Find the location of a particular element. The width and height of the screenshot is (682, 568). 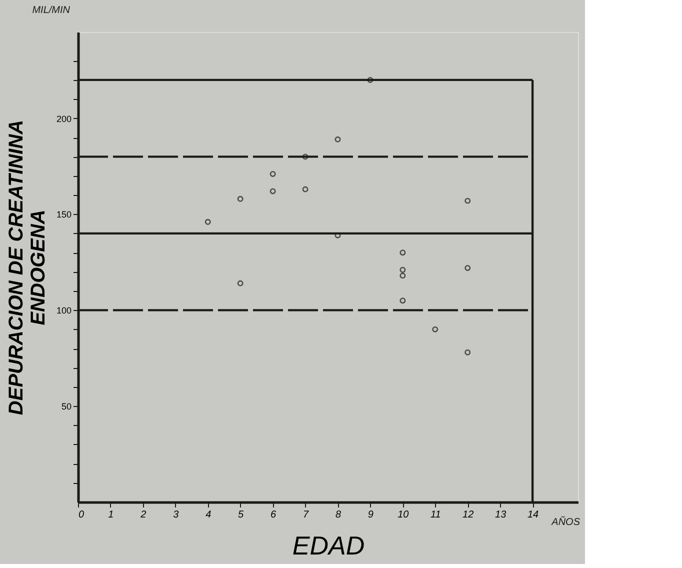

x-tick-label: 0 is located at coordinates (81, 515).